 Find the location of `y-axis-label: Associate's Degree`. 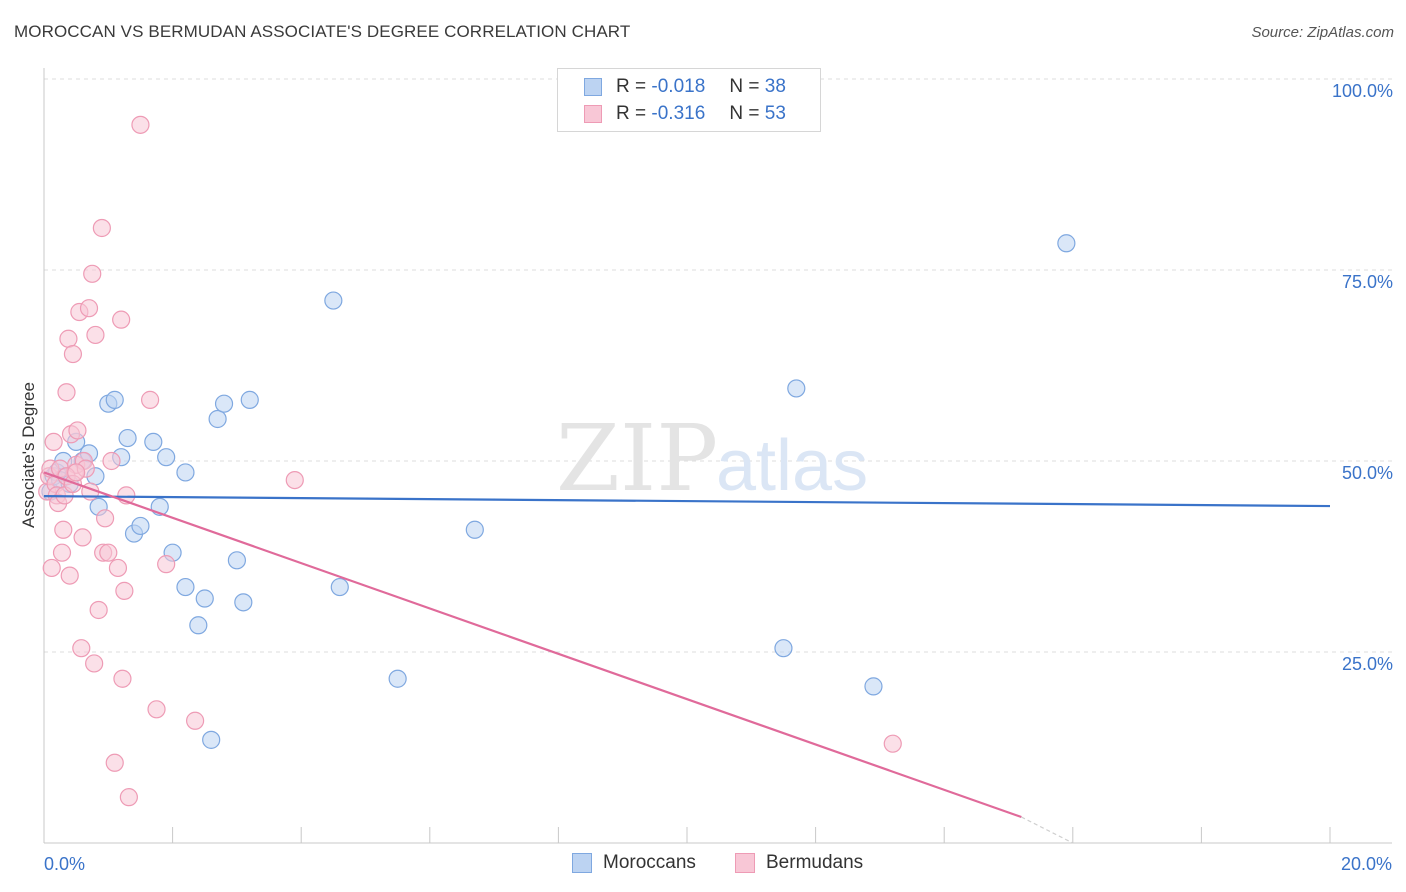

y-axis-label: Associate's Degree is located at coordinates (28, 455).